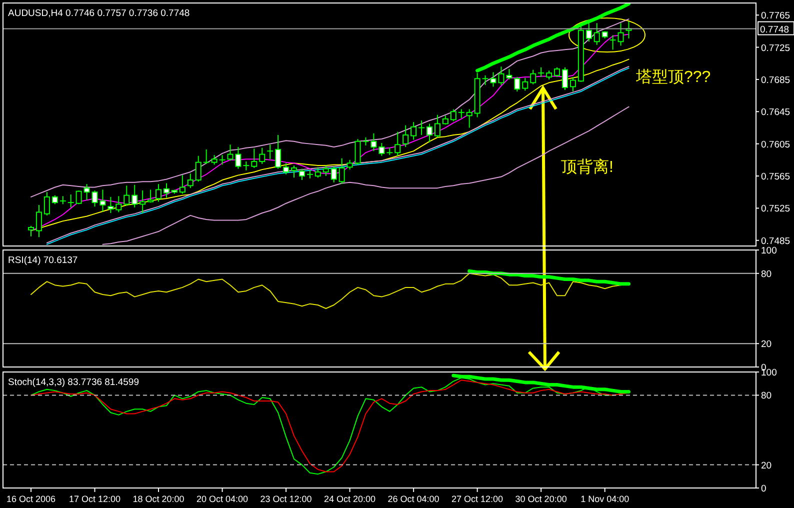 The image size is (794, 508). I want to click on y-tick-label: 0, so click(763, 489).